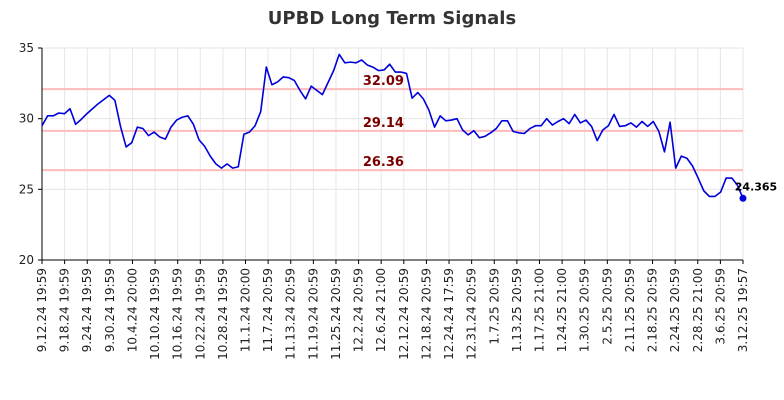  What do you see at coordinates (494, 306) in the screenshot?
I see `x-tick-label: 1.7.25 20:59` at bounding box center [494, 306].